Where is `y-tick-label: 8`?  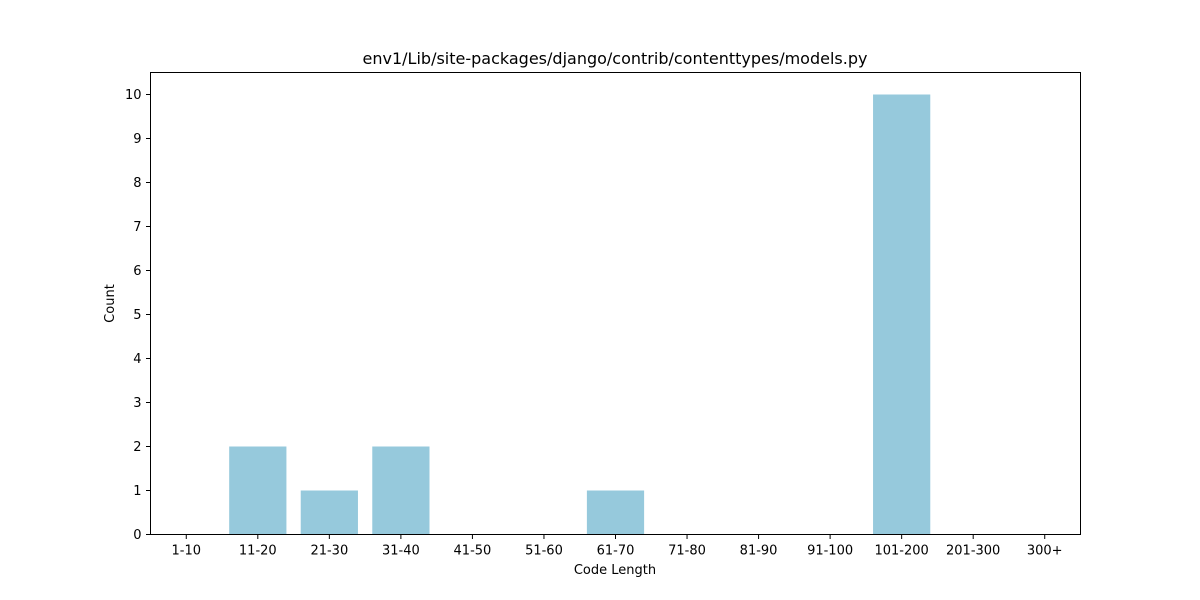
y-tick-label: 8 is located at coordinates (137, 183).